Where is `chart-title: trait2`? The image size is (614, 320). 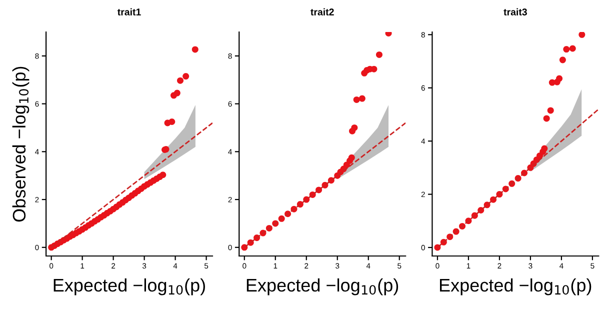
chart-title: trait2 is located at coordinates (322, 12).